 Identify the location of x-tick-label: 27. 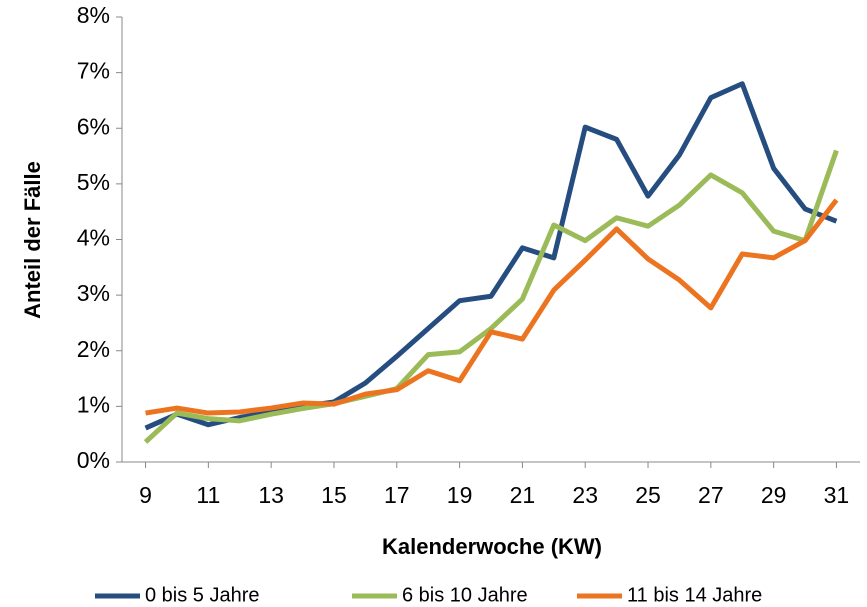
(711, 495).